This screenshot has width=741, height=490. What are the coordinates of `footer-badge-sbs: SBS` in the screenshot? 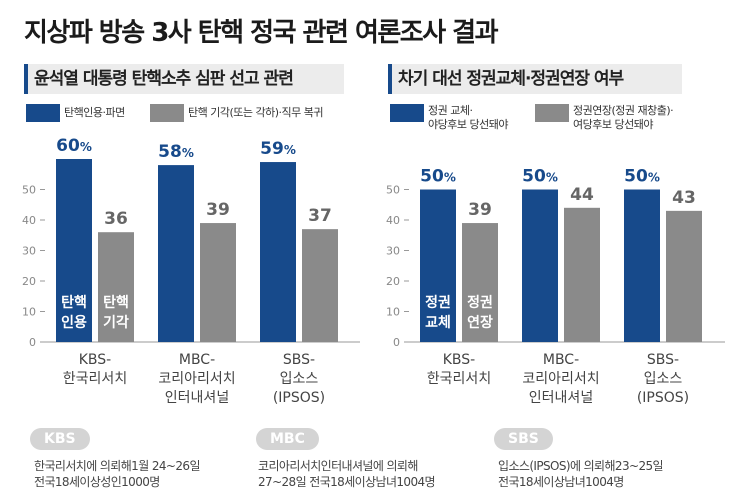 It's located at (523, 439).